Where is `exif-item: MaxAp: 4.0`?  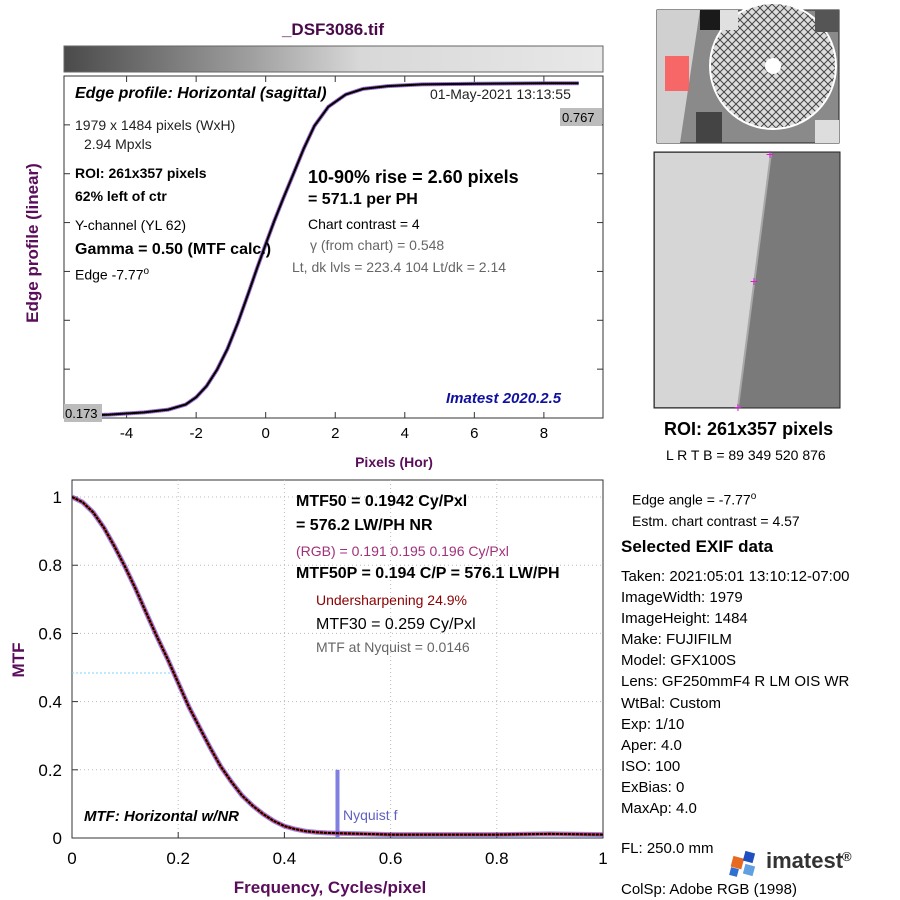 exif-item: MaxAp: 4.0 is located at coordinates (659, 809).